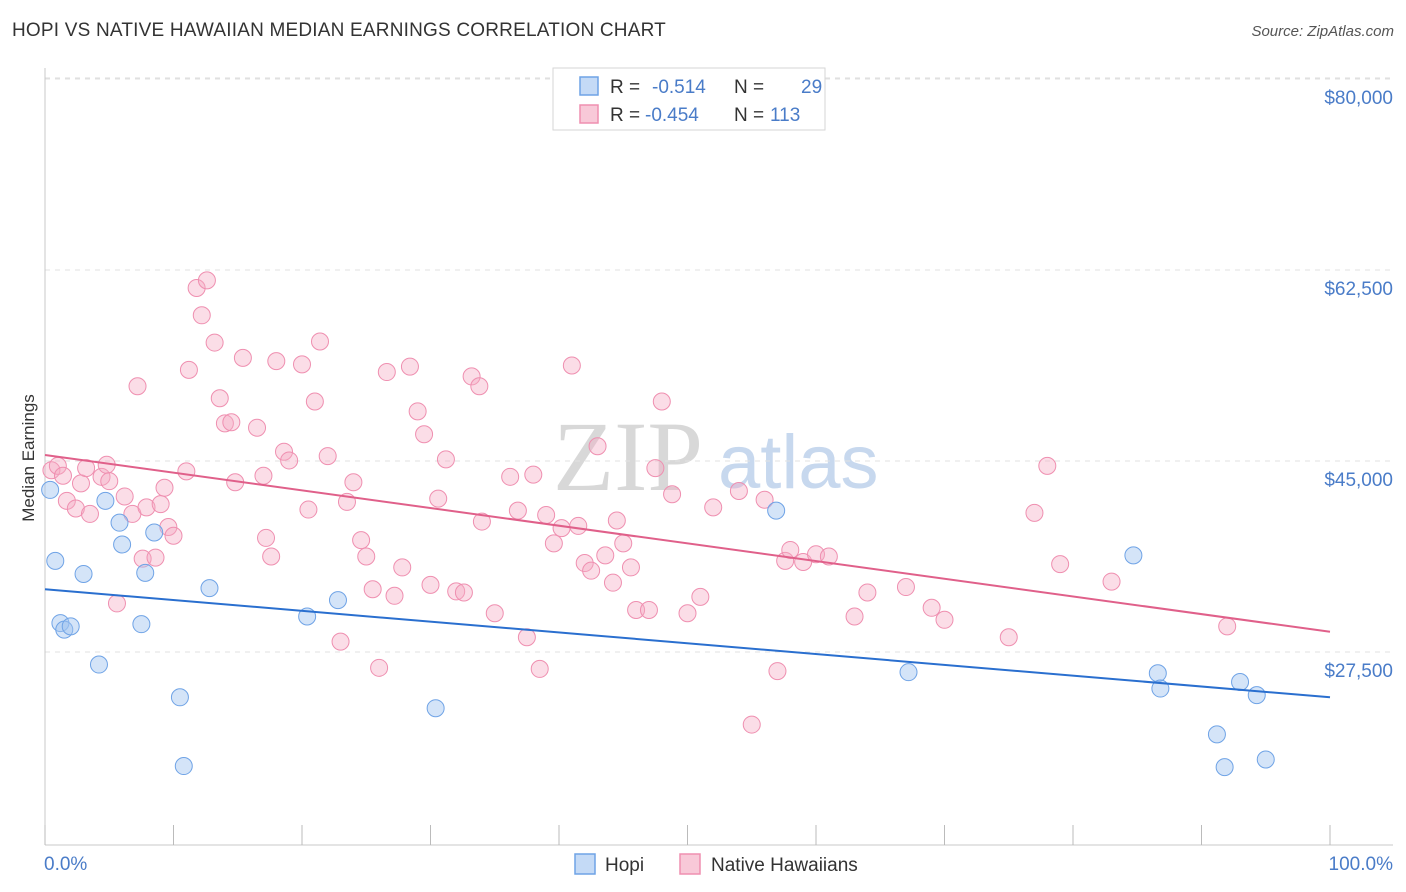 Image resolution: width=1406 pixels, height=892 pixels. Describe the element at coordinates (65, 864) in the screenshot. I see `x-tick-label-min: 0.0%` at that location.